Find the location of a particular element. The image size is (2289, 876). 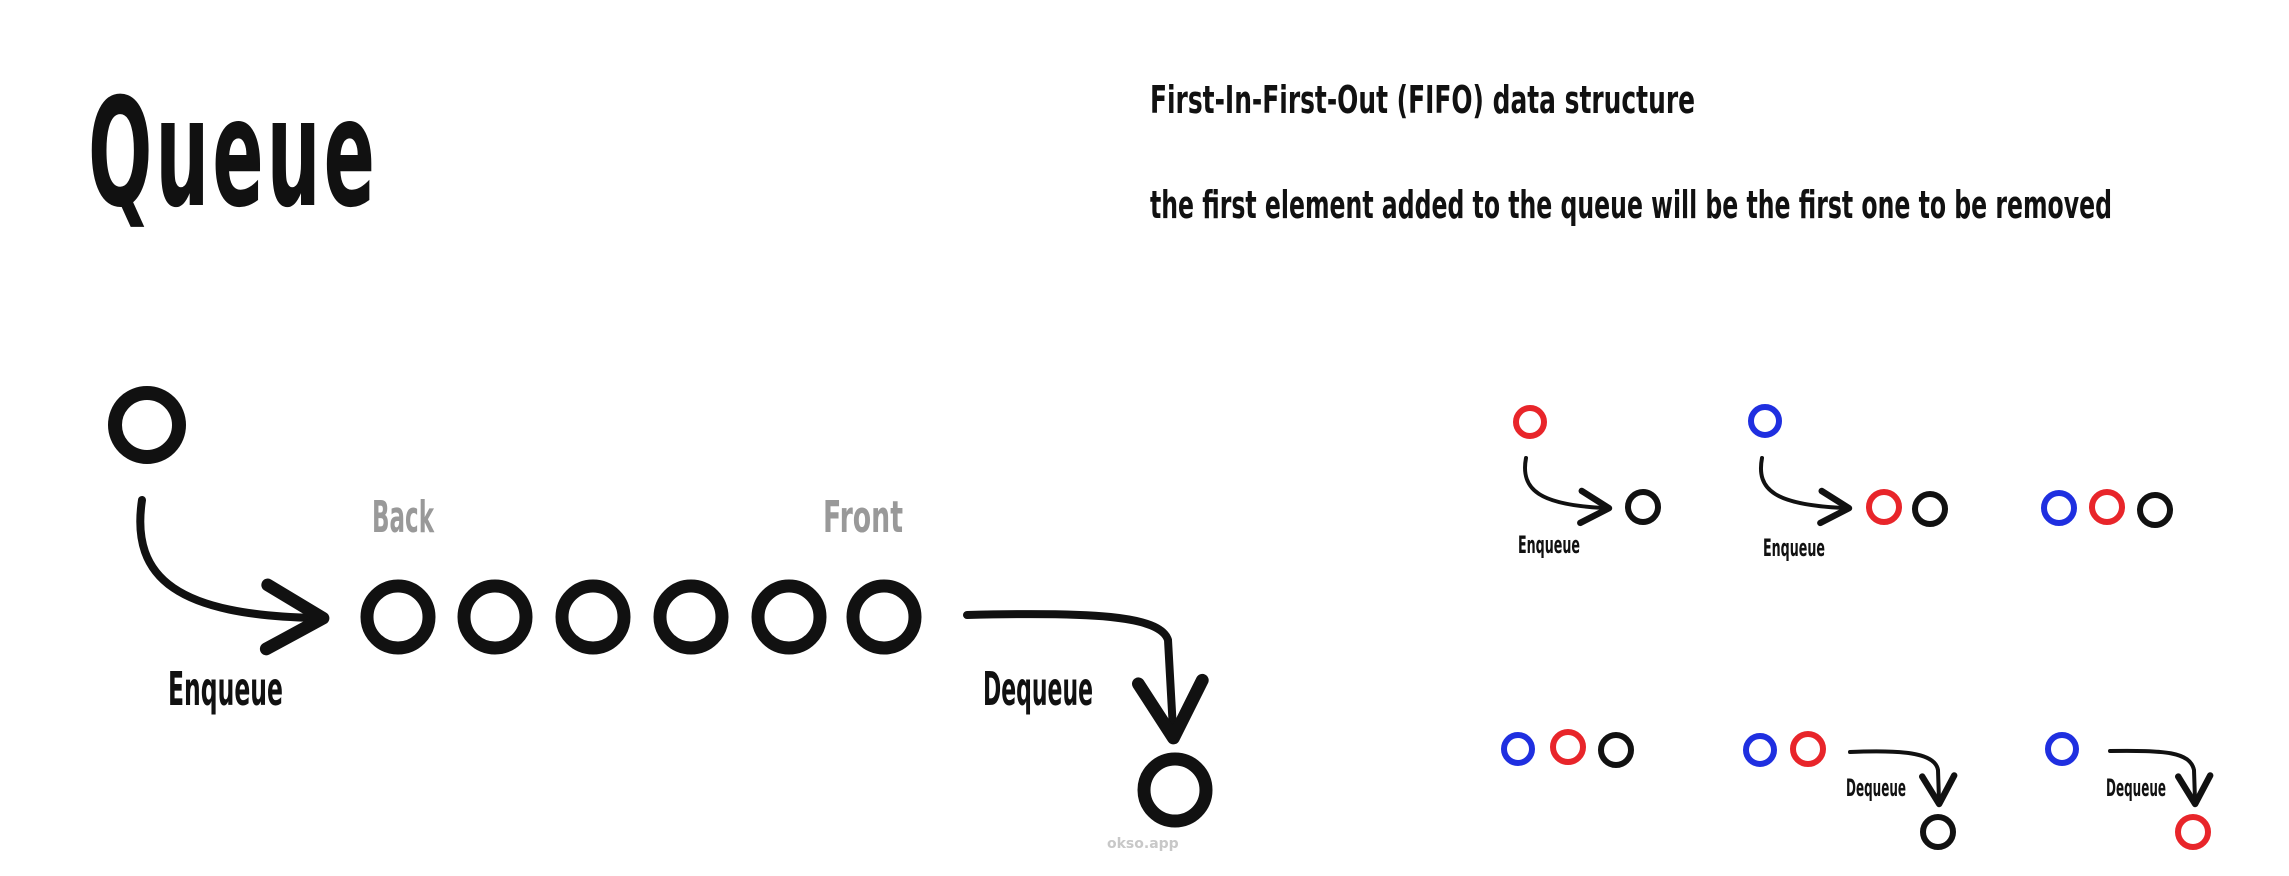

dequeue-label: Dequeue is located at coordinates (1038, 689).